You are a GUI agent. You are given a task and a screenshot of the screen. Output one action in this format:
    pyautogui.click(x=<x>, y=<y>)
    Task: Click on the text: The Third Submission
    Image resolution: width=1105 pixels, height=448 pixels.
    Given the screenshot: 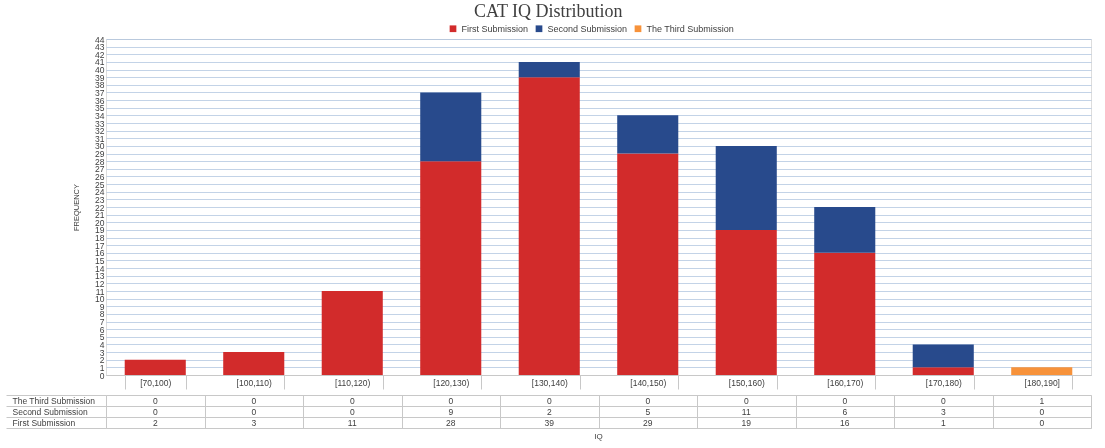 What is the action you would take?
    pyautogui.click(x=54, y=401)
    